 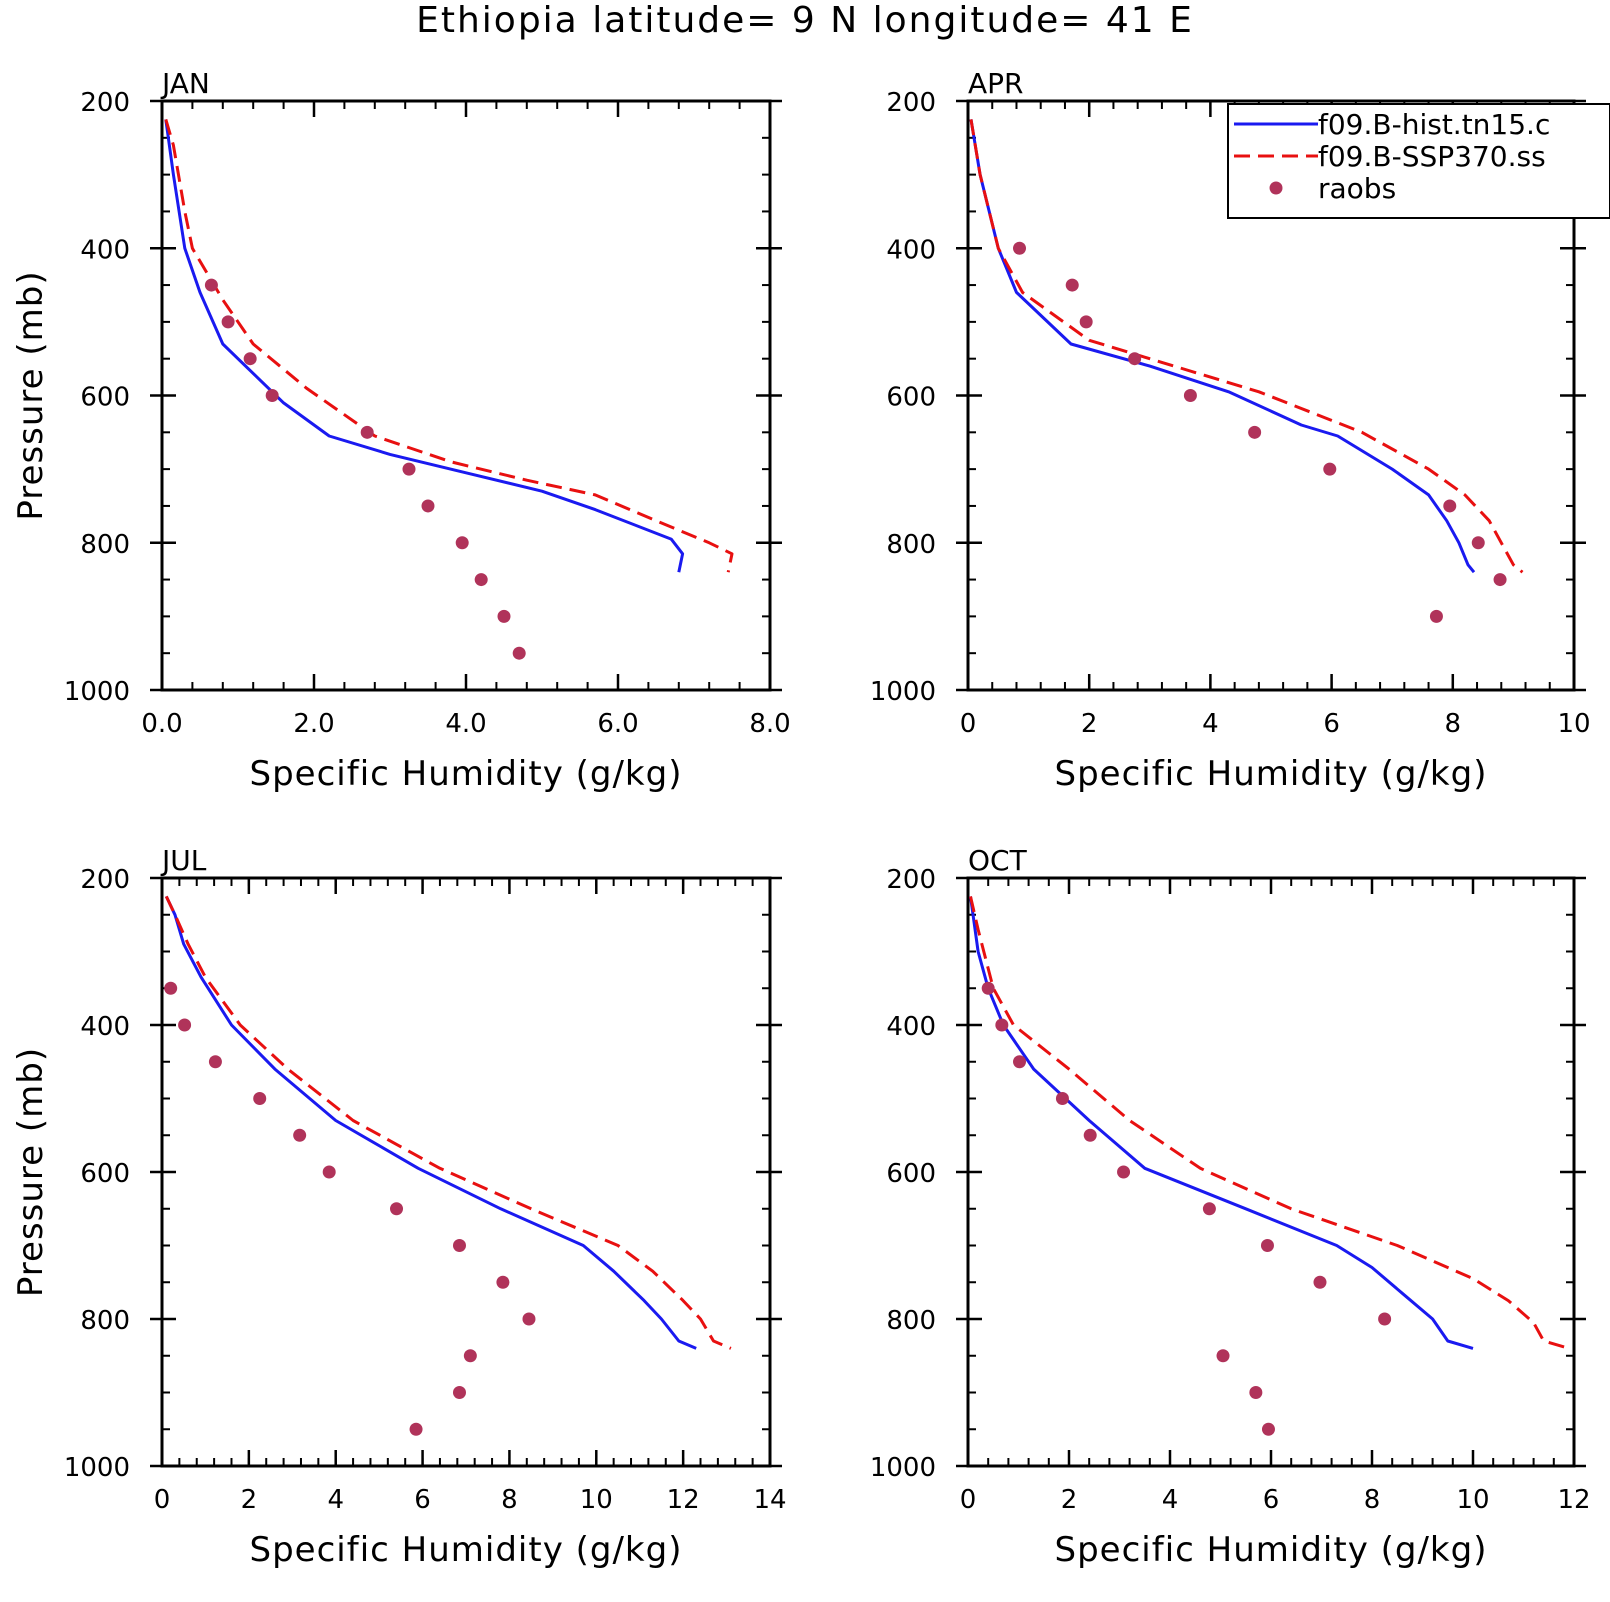 What do you see at coordinates (161, 724) in the screenshot?
I see `x-tick-label: 0.0` at bounding box center [161, 724].